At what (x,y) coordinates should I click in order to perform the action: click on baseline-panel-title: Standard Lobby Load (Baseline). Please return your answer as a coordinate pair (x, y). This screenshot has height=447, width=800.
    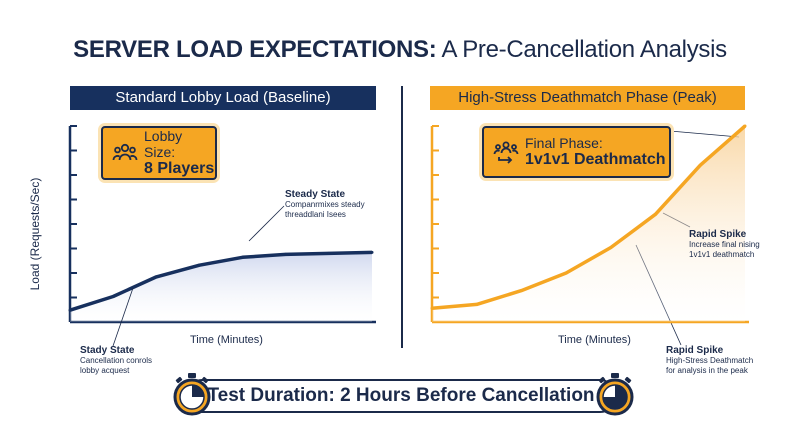
    Looking at the image, I should click on (223, 98).